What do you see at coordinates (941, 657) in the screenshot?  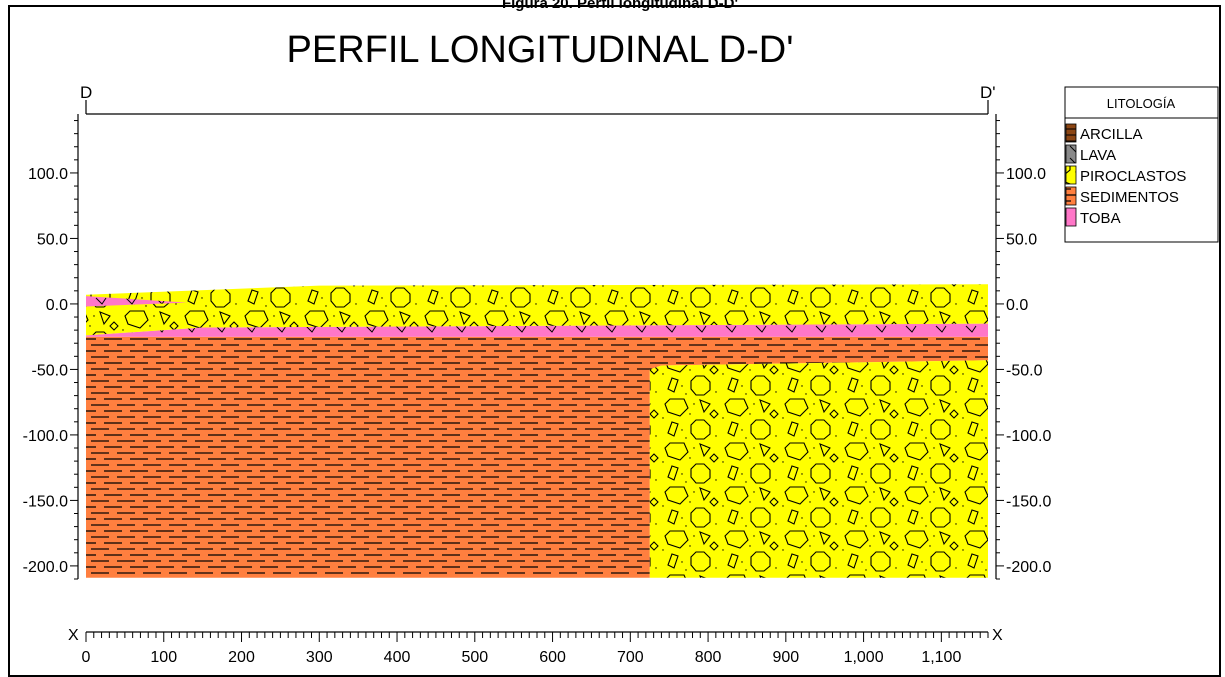 I see `x-axis-label: 1,100` at bounding box center [941, 657].